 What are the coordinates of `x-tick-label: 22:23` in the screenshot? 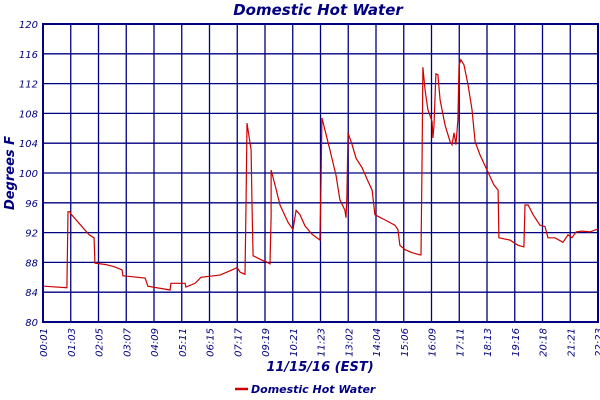 It's located at (597, 342).